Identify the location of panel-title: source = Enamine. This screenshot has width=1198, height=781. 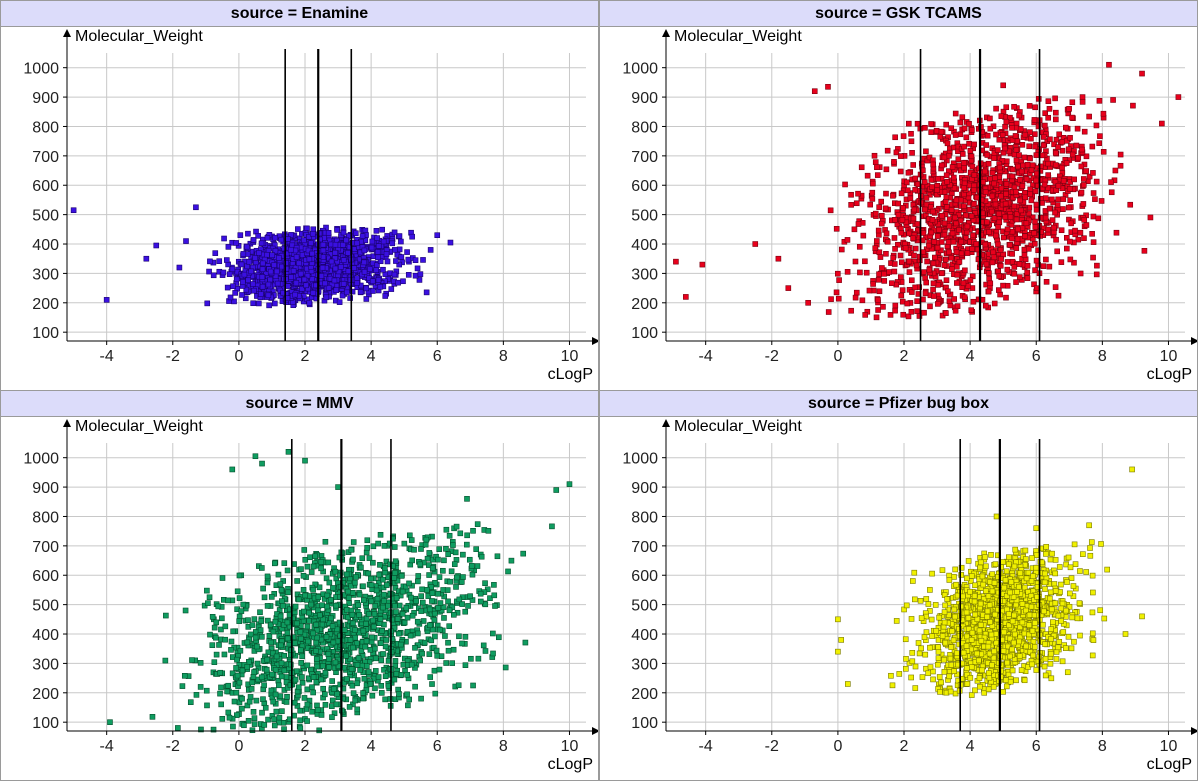
(299, 14).